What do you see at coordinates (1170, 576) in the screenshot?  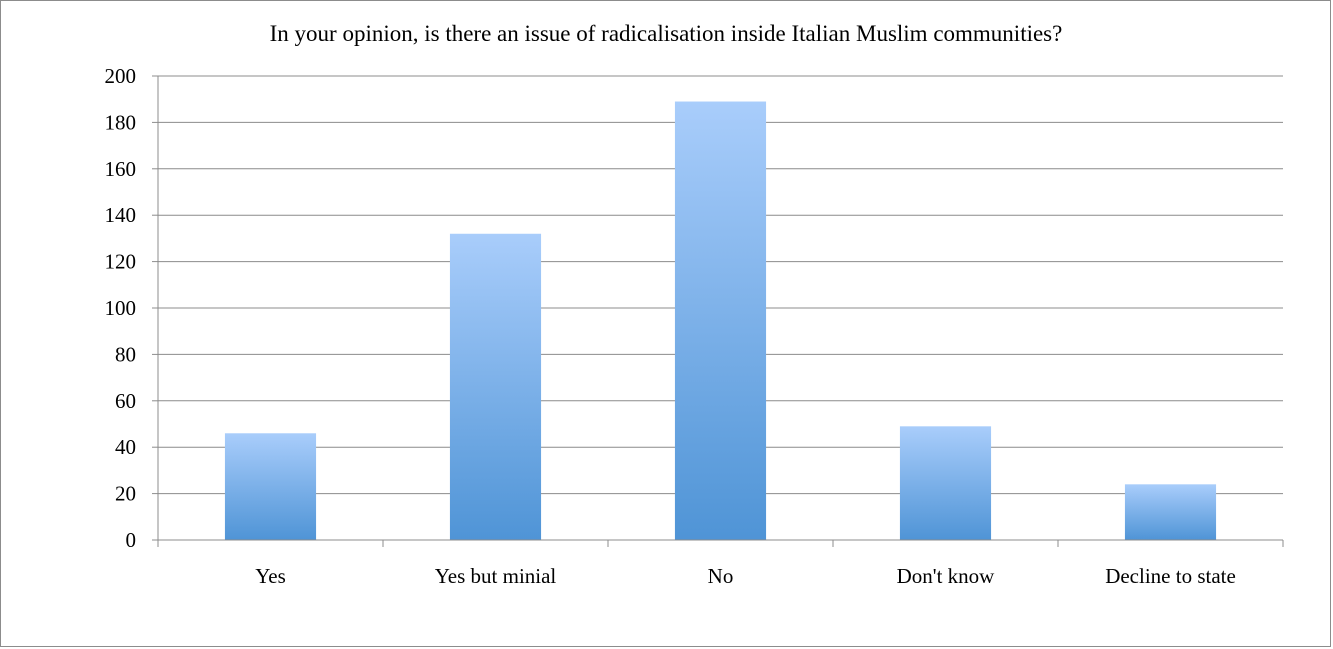 I see `x-category-label: Decline to state` at bounding box center [1170, 576].